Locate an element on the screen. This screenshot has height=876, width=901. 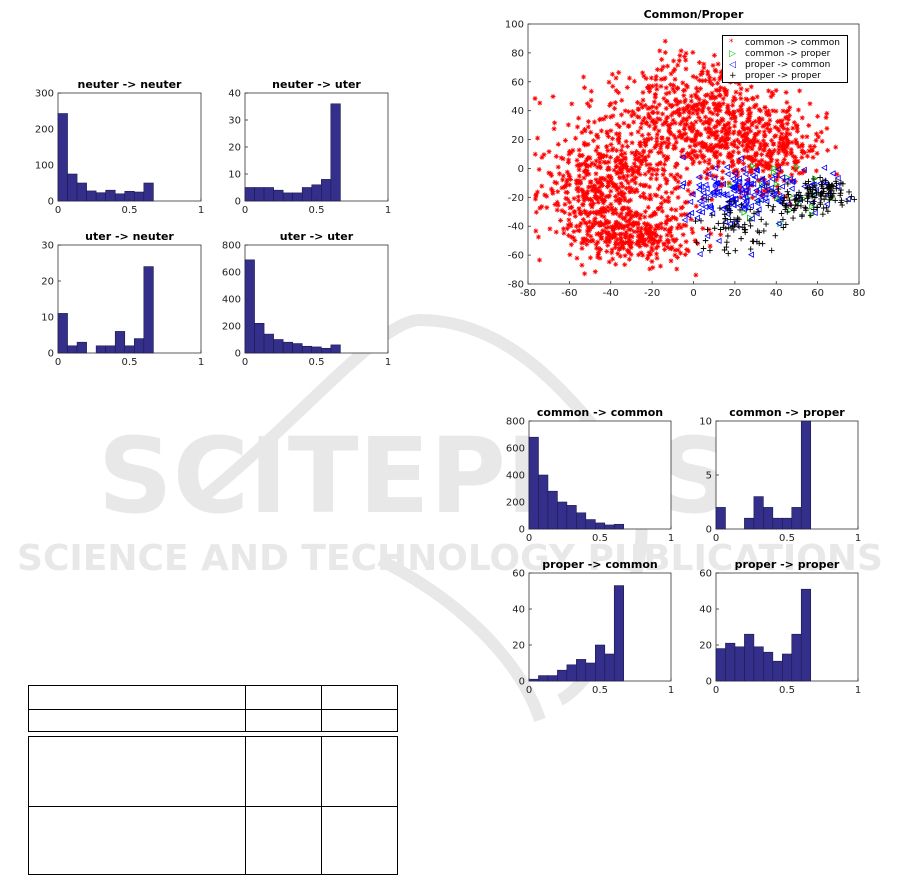
y-tick-label: 0 is located at coordinates (238, 354).